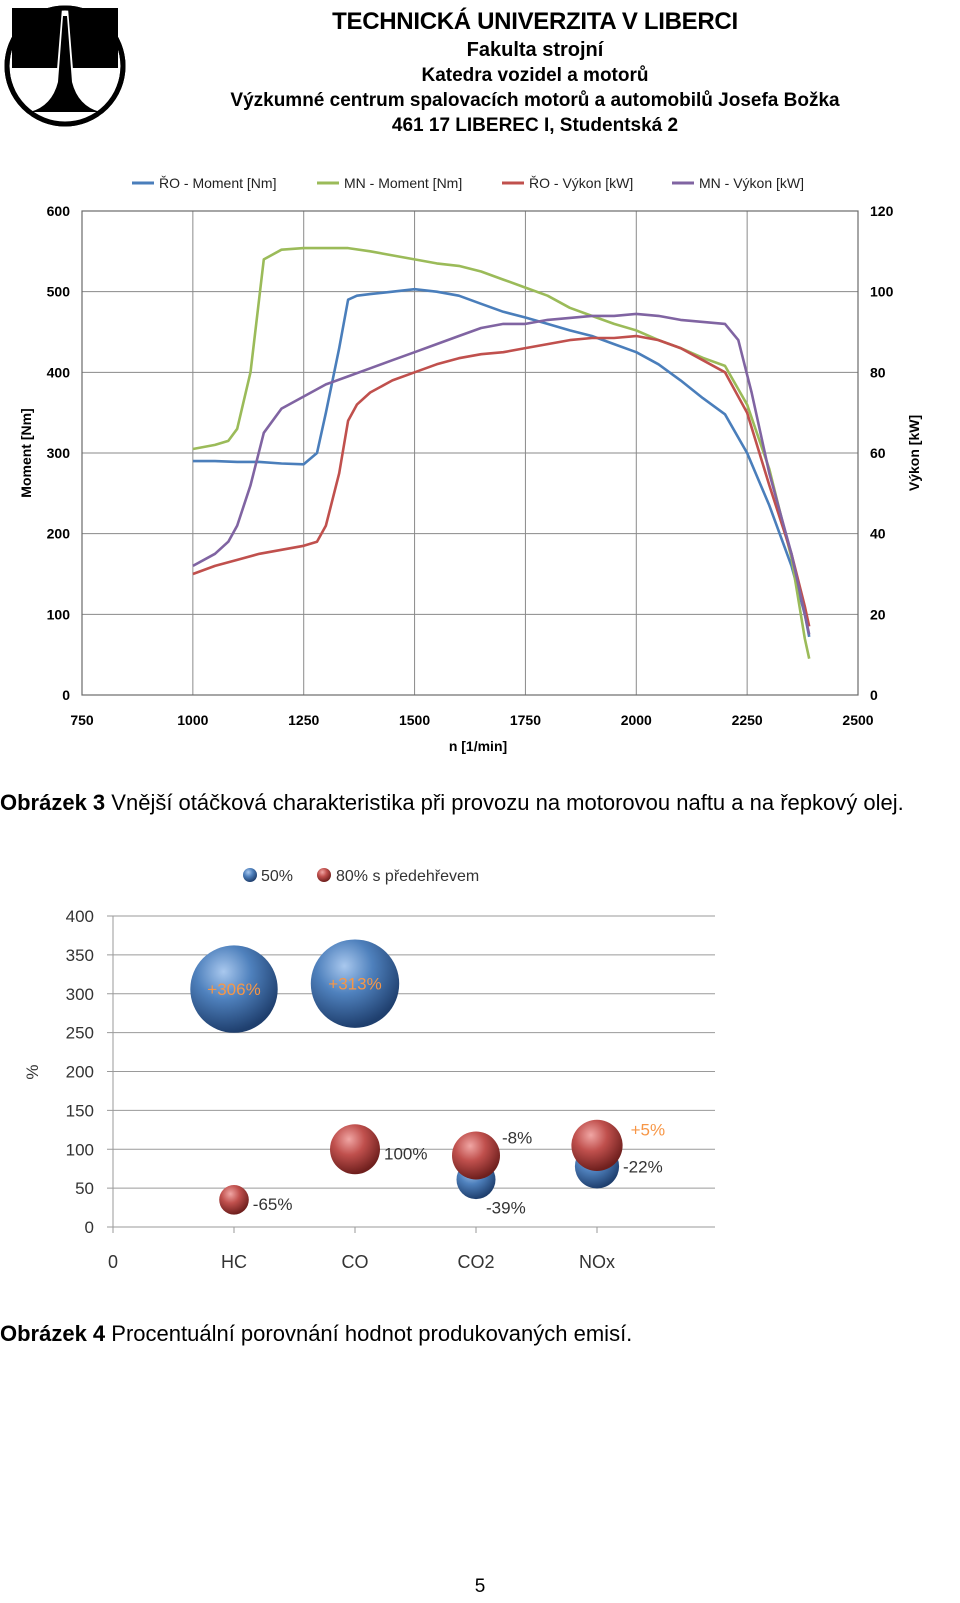  What do you see at coordinates (192, 720) in the screenshot?
I see `x-tick-label: 1000` at bounding box center [192, 720].